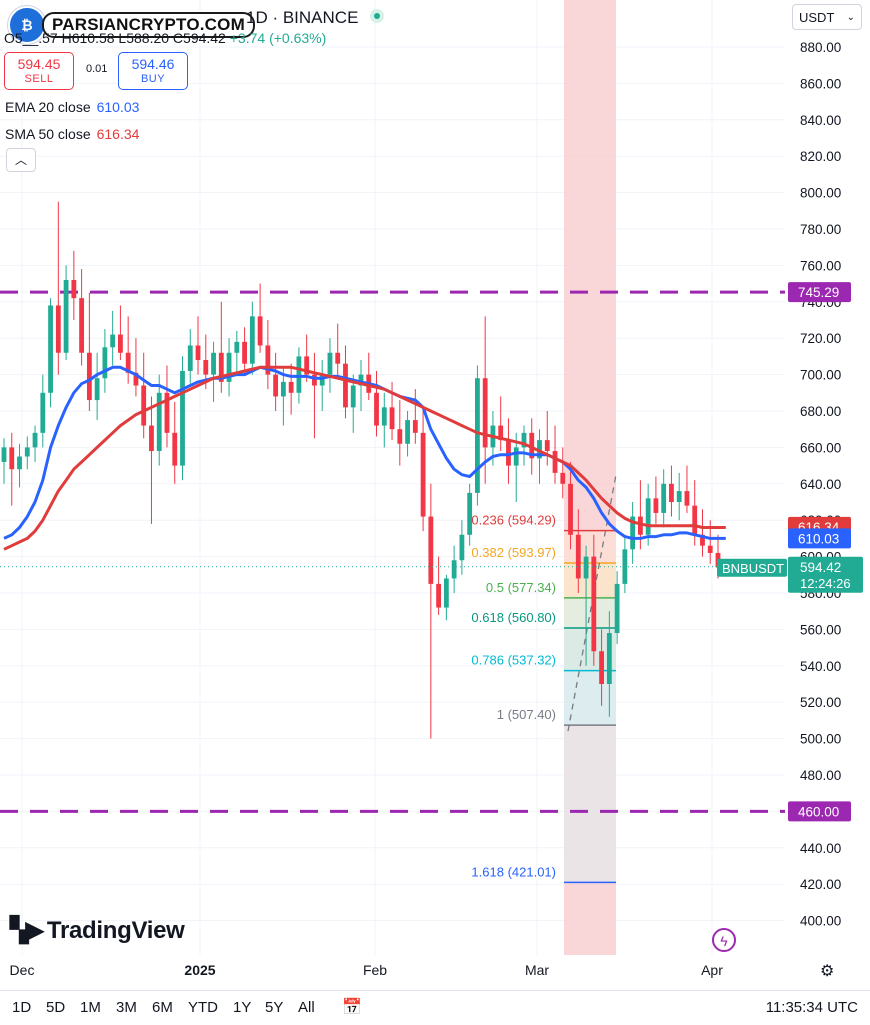 This screenshot has width=870, height=1025. Describe the element at coordinates (72, 134) in the screenshot. I see `indicator-sma: SMA 50 close 616.34` at that location.